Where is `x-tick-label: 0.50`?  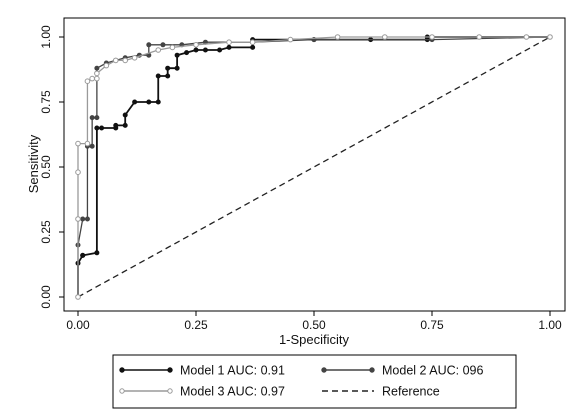 x-tick-label: 0.50 is located at coordinates (314, 325).